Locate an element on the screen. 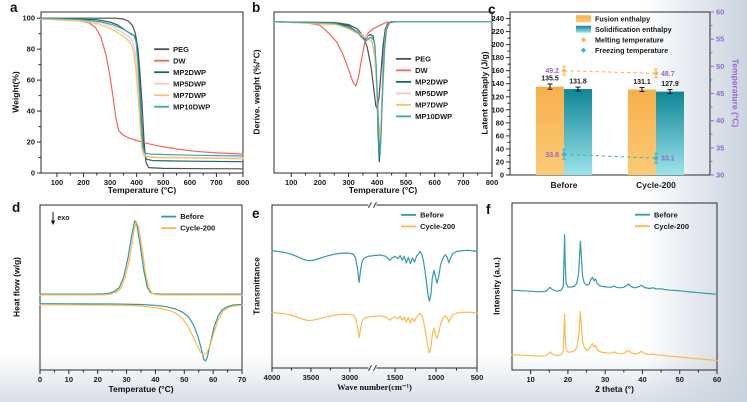 The height and width of the screenshot is (402, 747). svg-text: Freezing temperature is located at coordinates (631, 50).